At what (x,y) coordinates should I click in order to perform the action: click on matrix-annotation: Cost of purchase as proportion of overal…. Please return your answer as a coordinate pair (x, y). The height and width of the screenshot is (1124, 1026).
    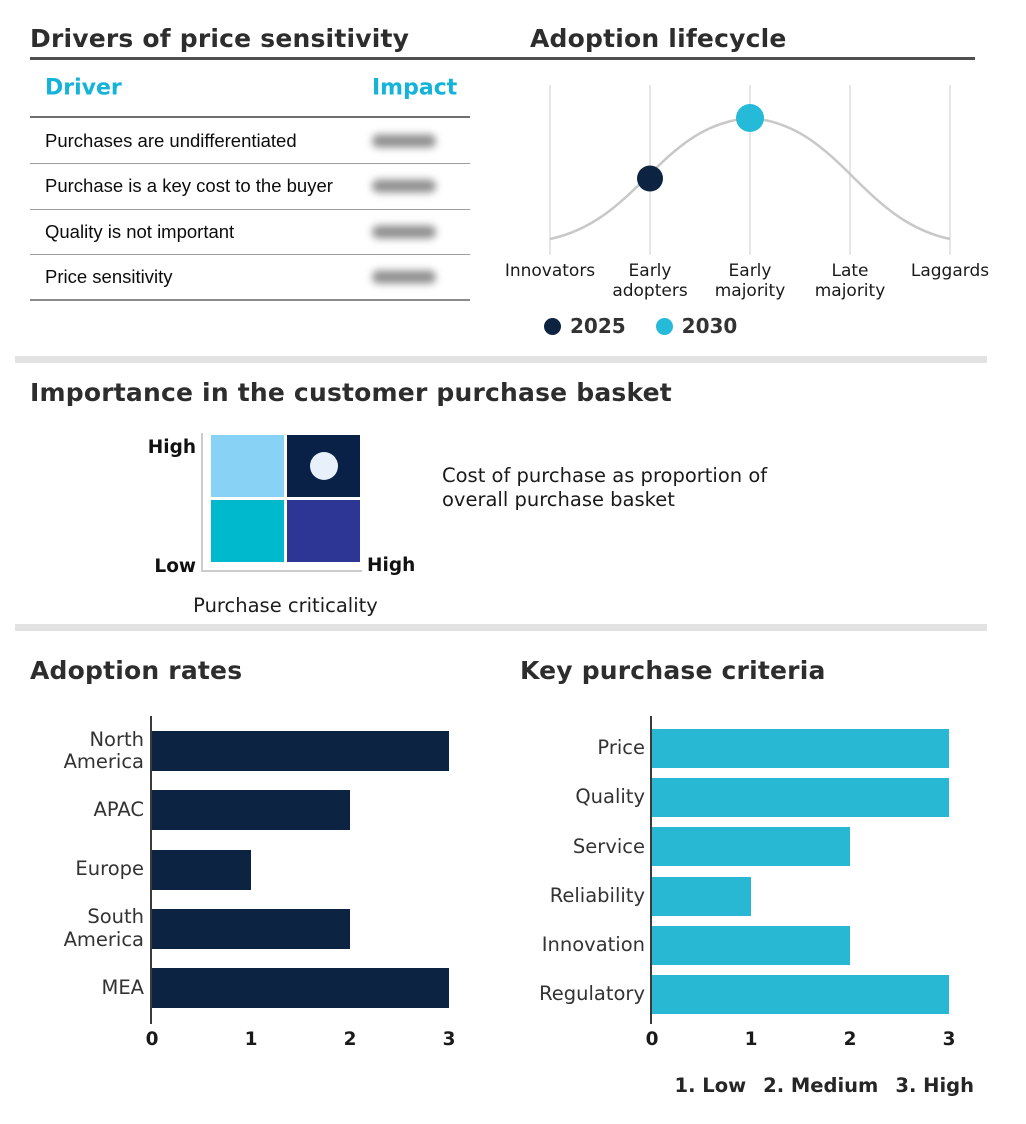
    Looking at the image, I should click on (605, 487).